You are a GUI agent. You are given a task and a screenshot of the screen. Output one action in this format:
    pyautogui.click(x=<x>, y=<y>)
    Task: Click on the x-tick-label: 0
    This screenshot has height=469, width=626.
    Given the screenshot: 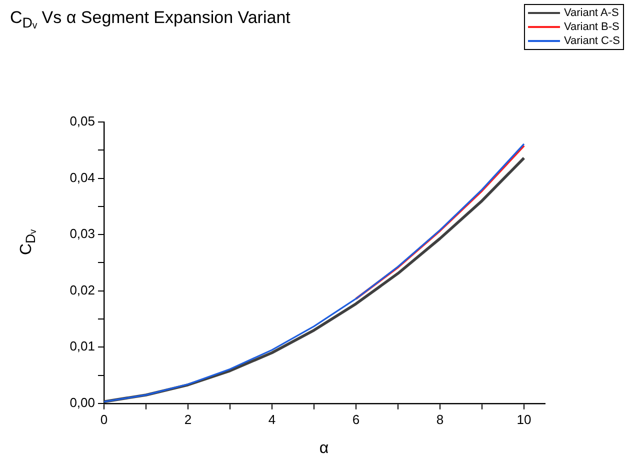 What is the action you would take?
    pyautogui.click(x=104, y=419)
    